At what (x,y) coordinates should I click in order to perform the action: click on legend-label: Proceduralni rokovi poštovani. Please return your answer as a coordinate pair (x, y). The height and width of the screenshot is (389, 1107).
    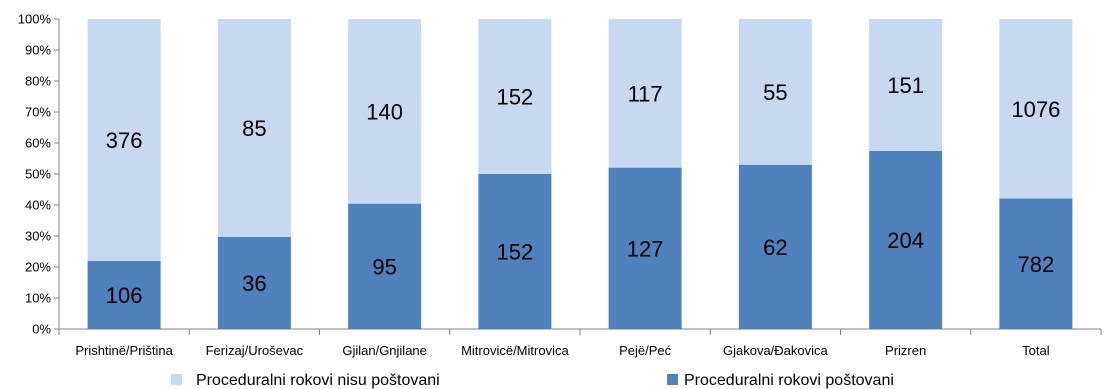
    Looking at the image, I should click on (789, 380).